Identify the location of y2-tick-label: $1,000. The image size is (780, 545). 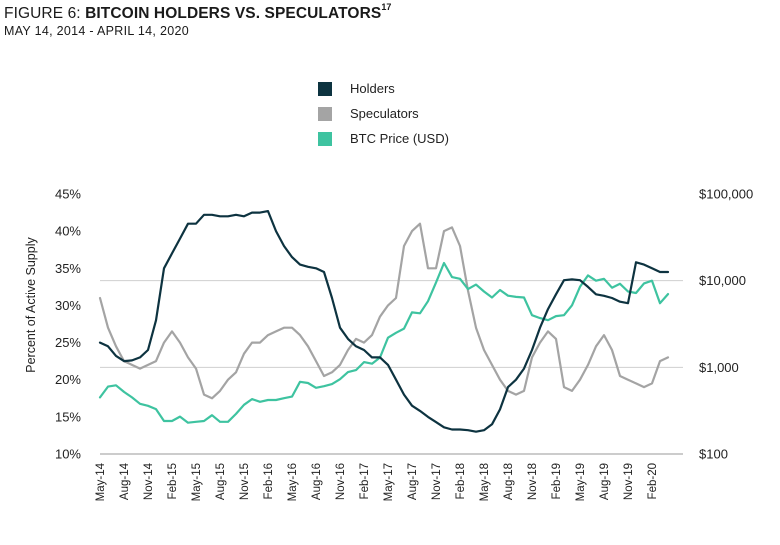
(719, 367).